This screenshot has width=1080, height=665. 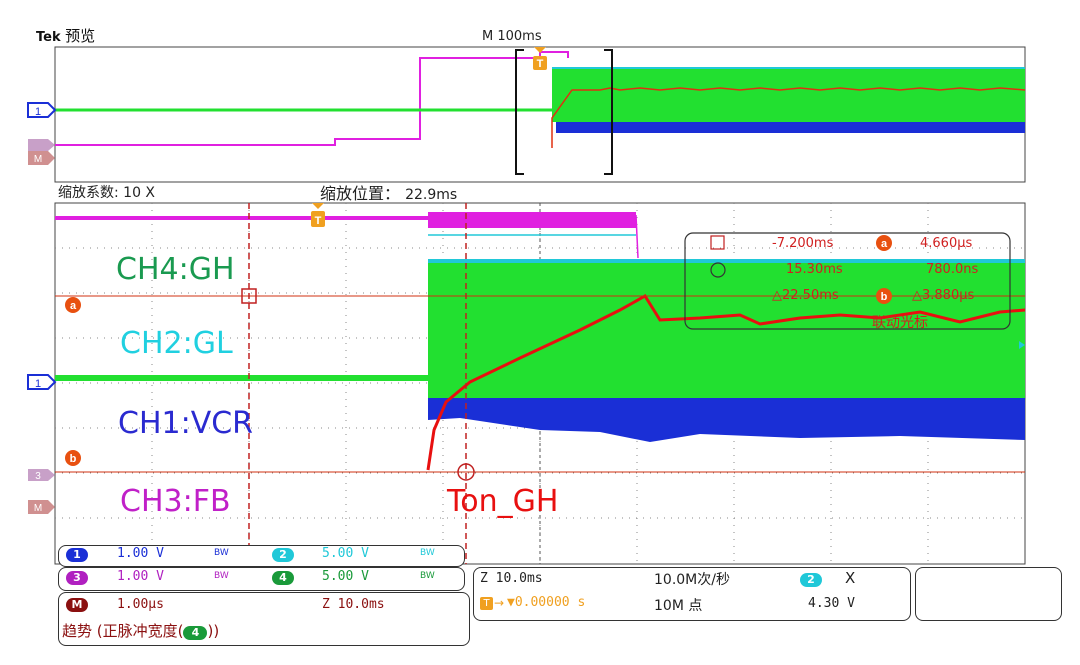 I want to click on zoom-ch3-fall, so click(x=637, y=236).